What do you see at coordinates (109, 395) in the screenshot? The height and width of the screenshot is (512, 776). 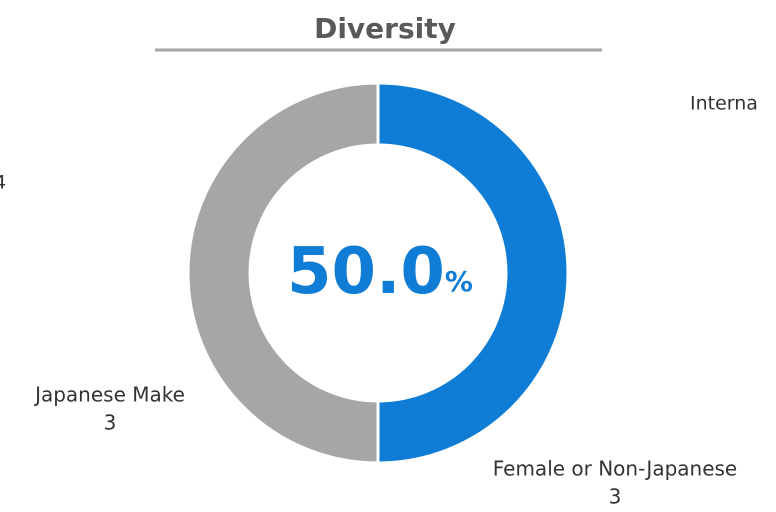 I see `slice-label: Japanese Make` at bounding box center [109, 395].